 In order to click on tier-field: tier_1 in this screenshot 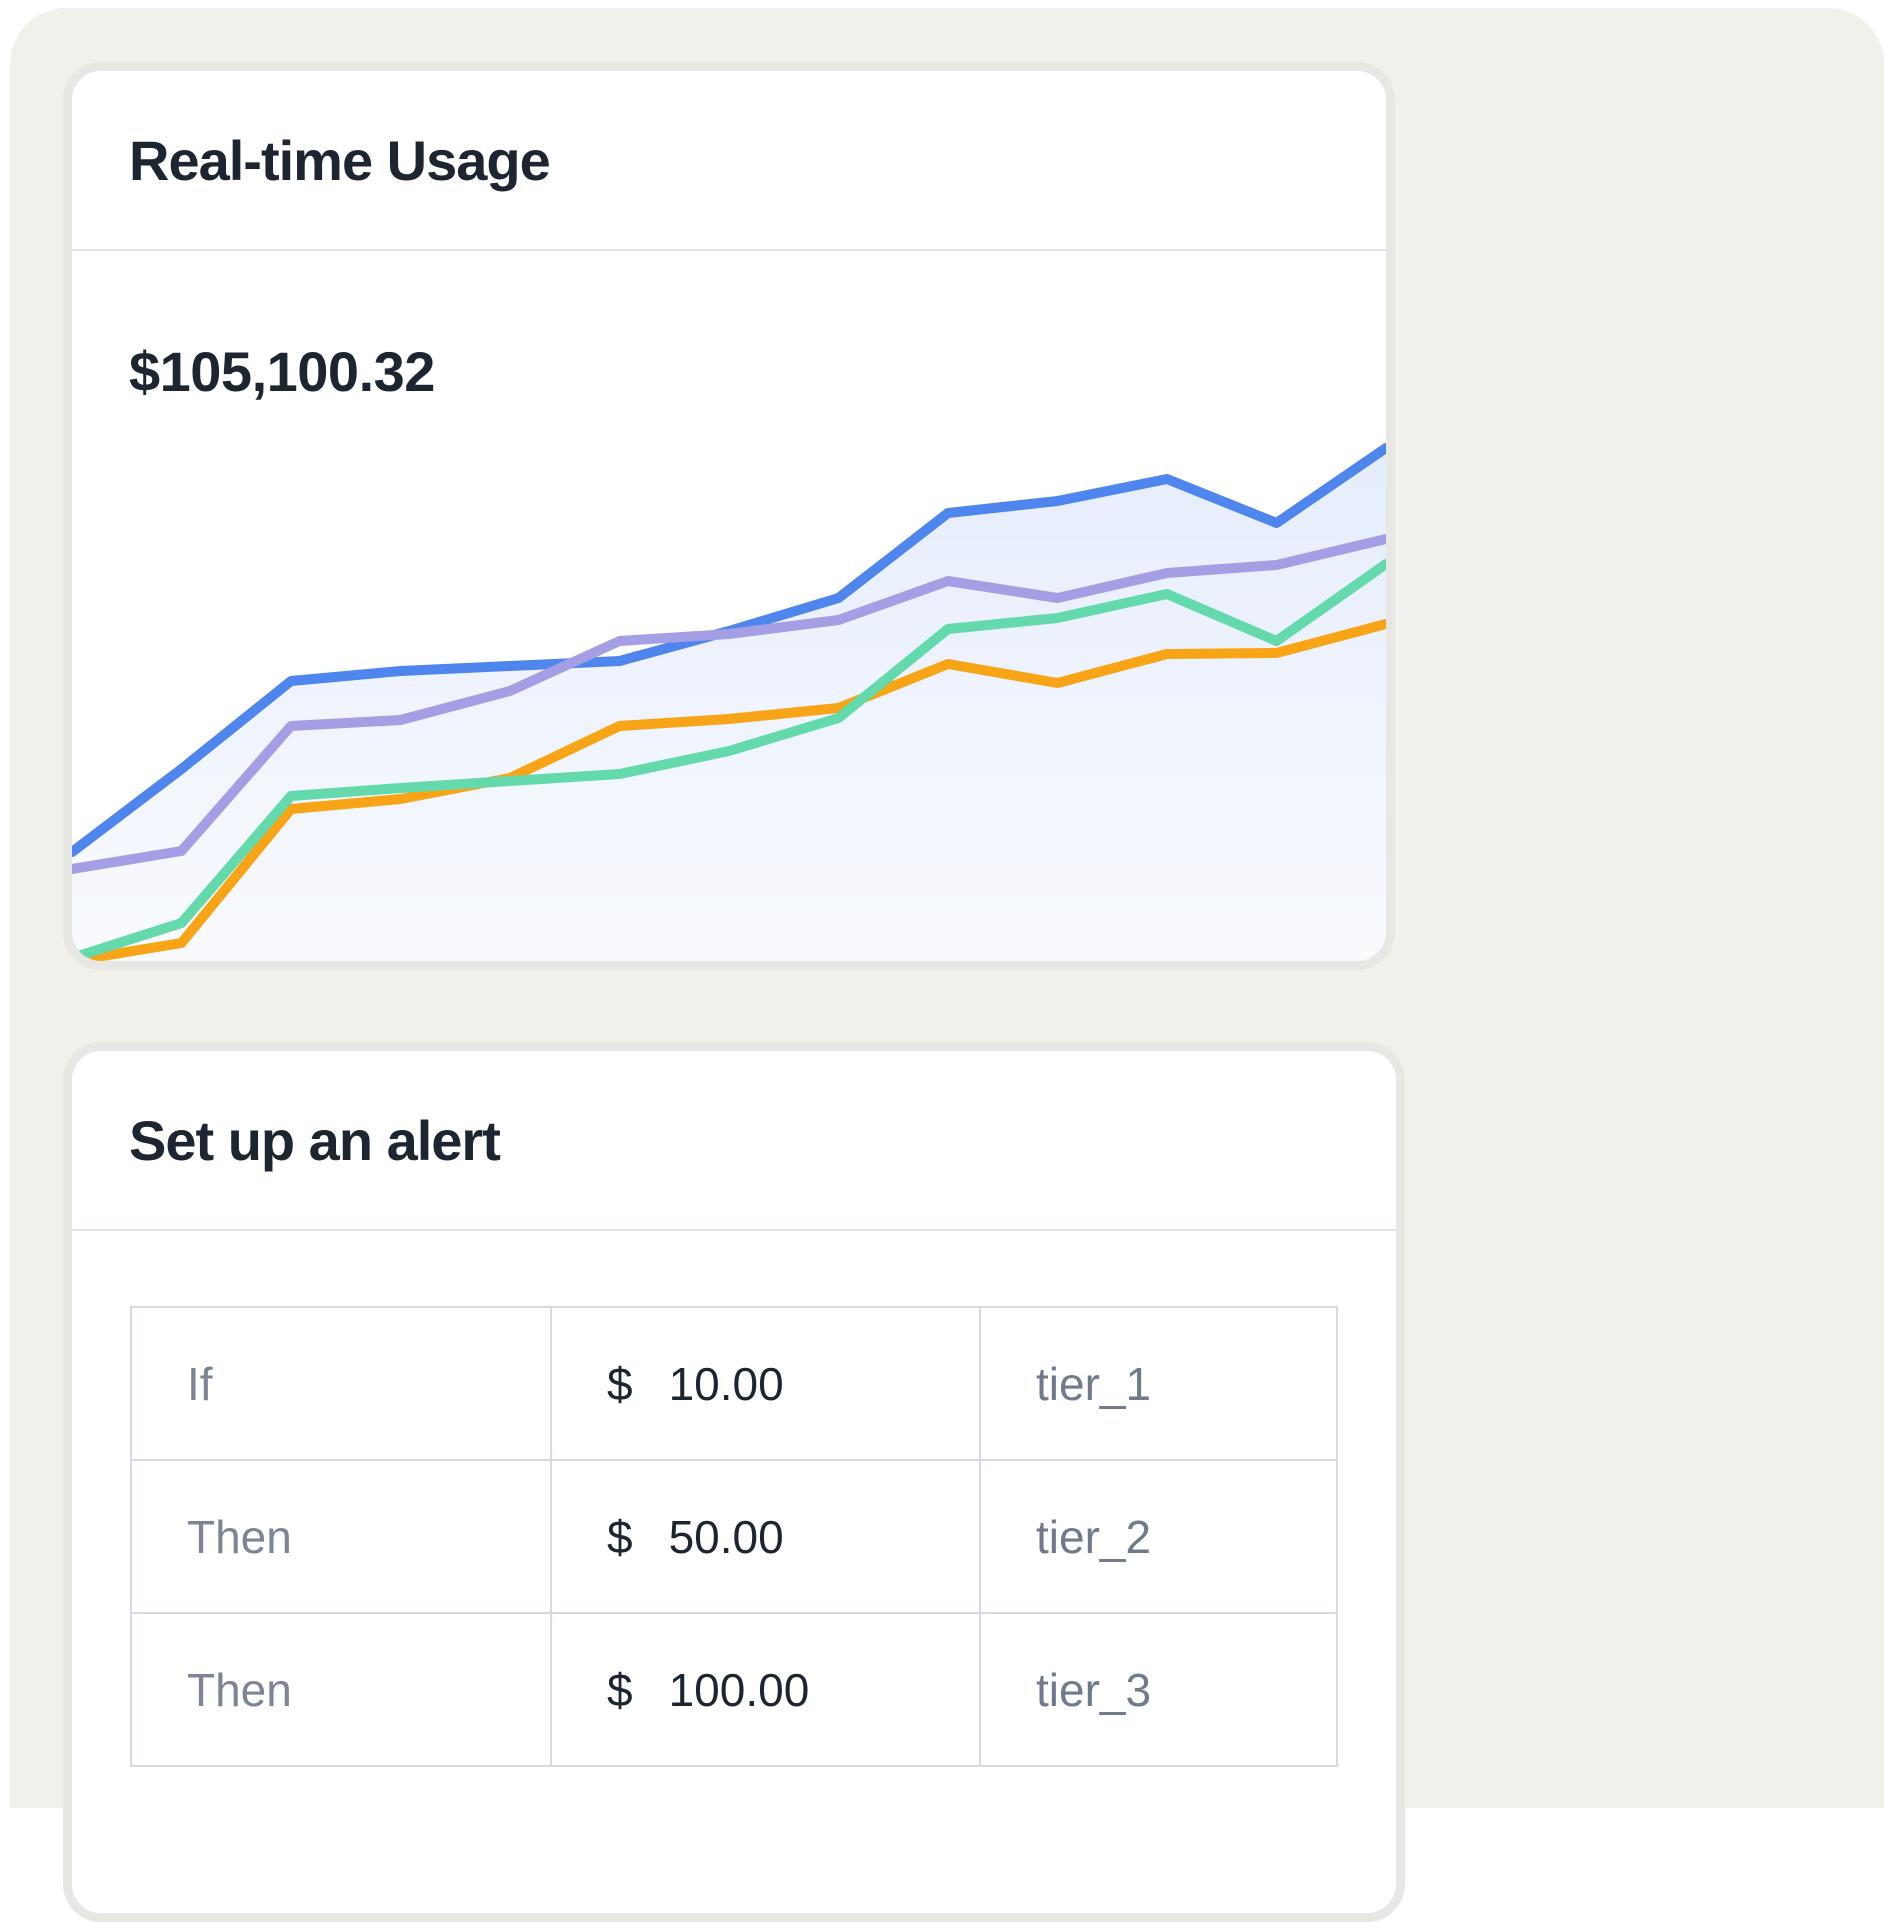, I will do `click(1158, 1383)`.